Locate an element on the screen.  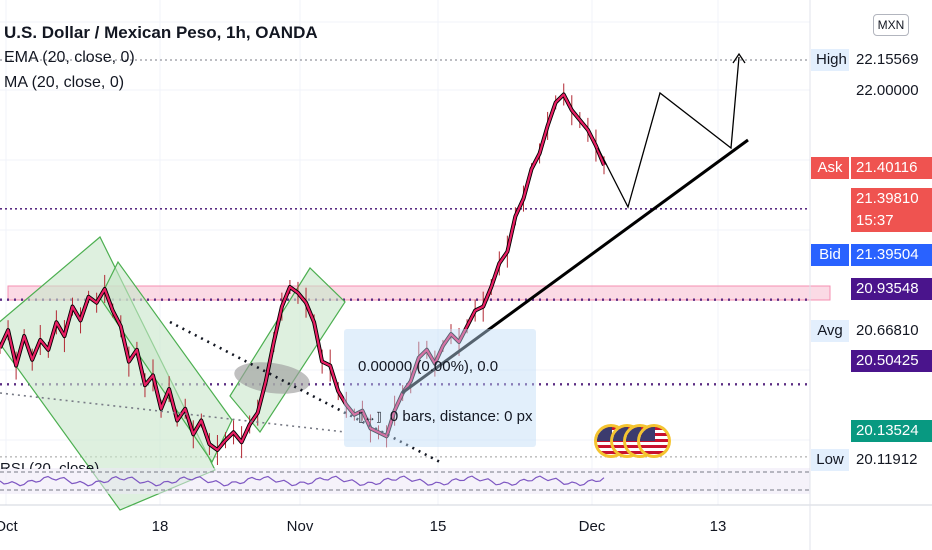
last-price-box: 21.39810 15:37 is located at coordinates (891, 210).